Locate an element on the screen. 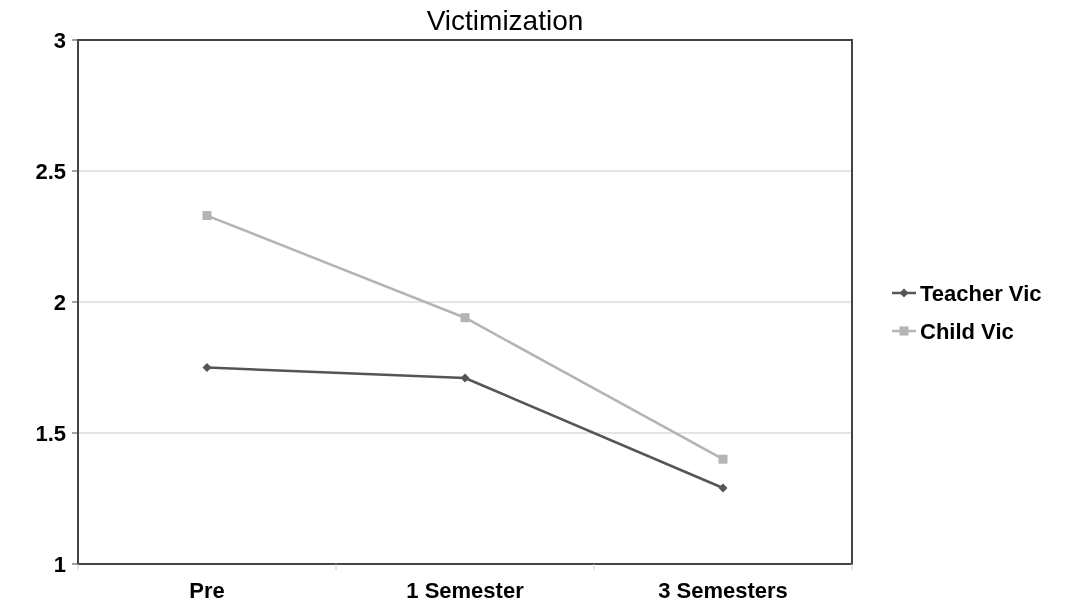  y-tick-label: 2.5 is located at coordinates (50, 171).